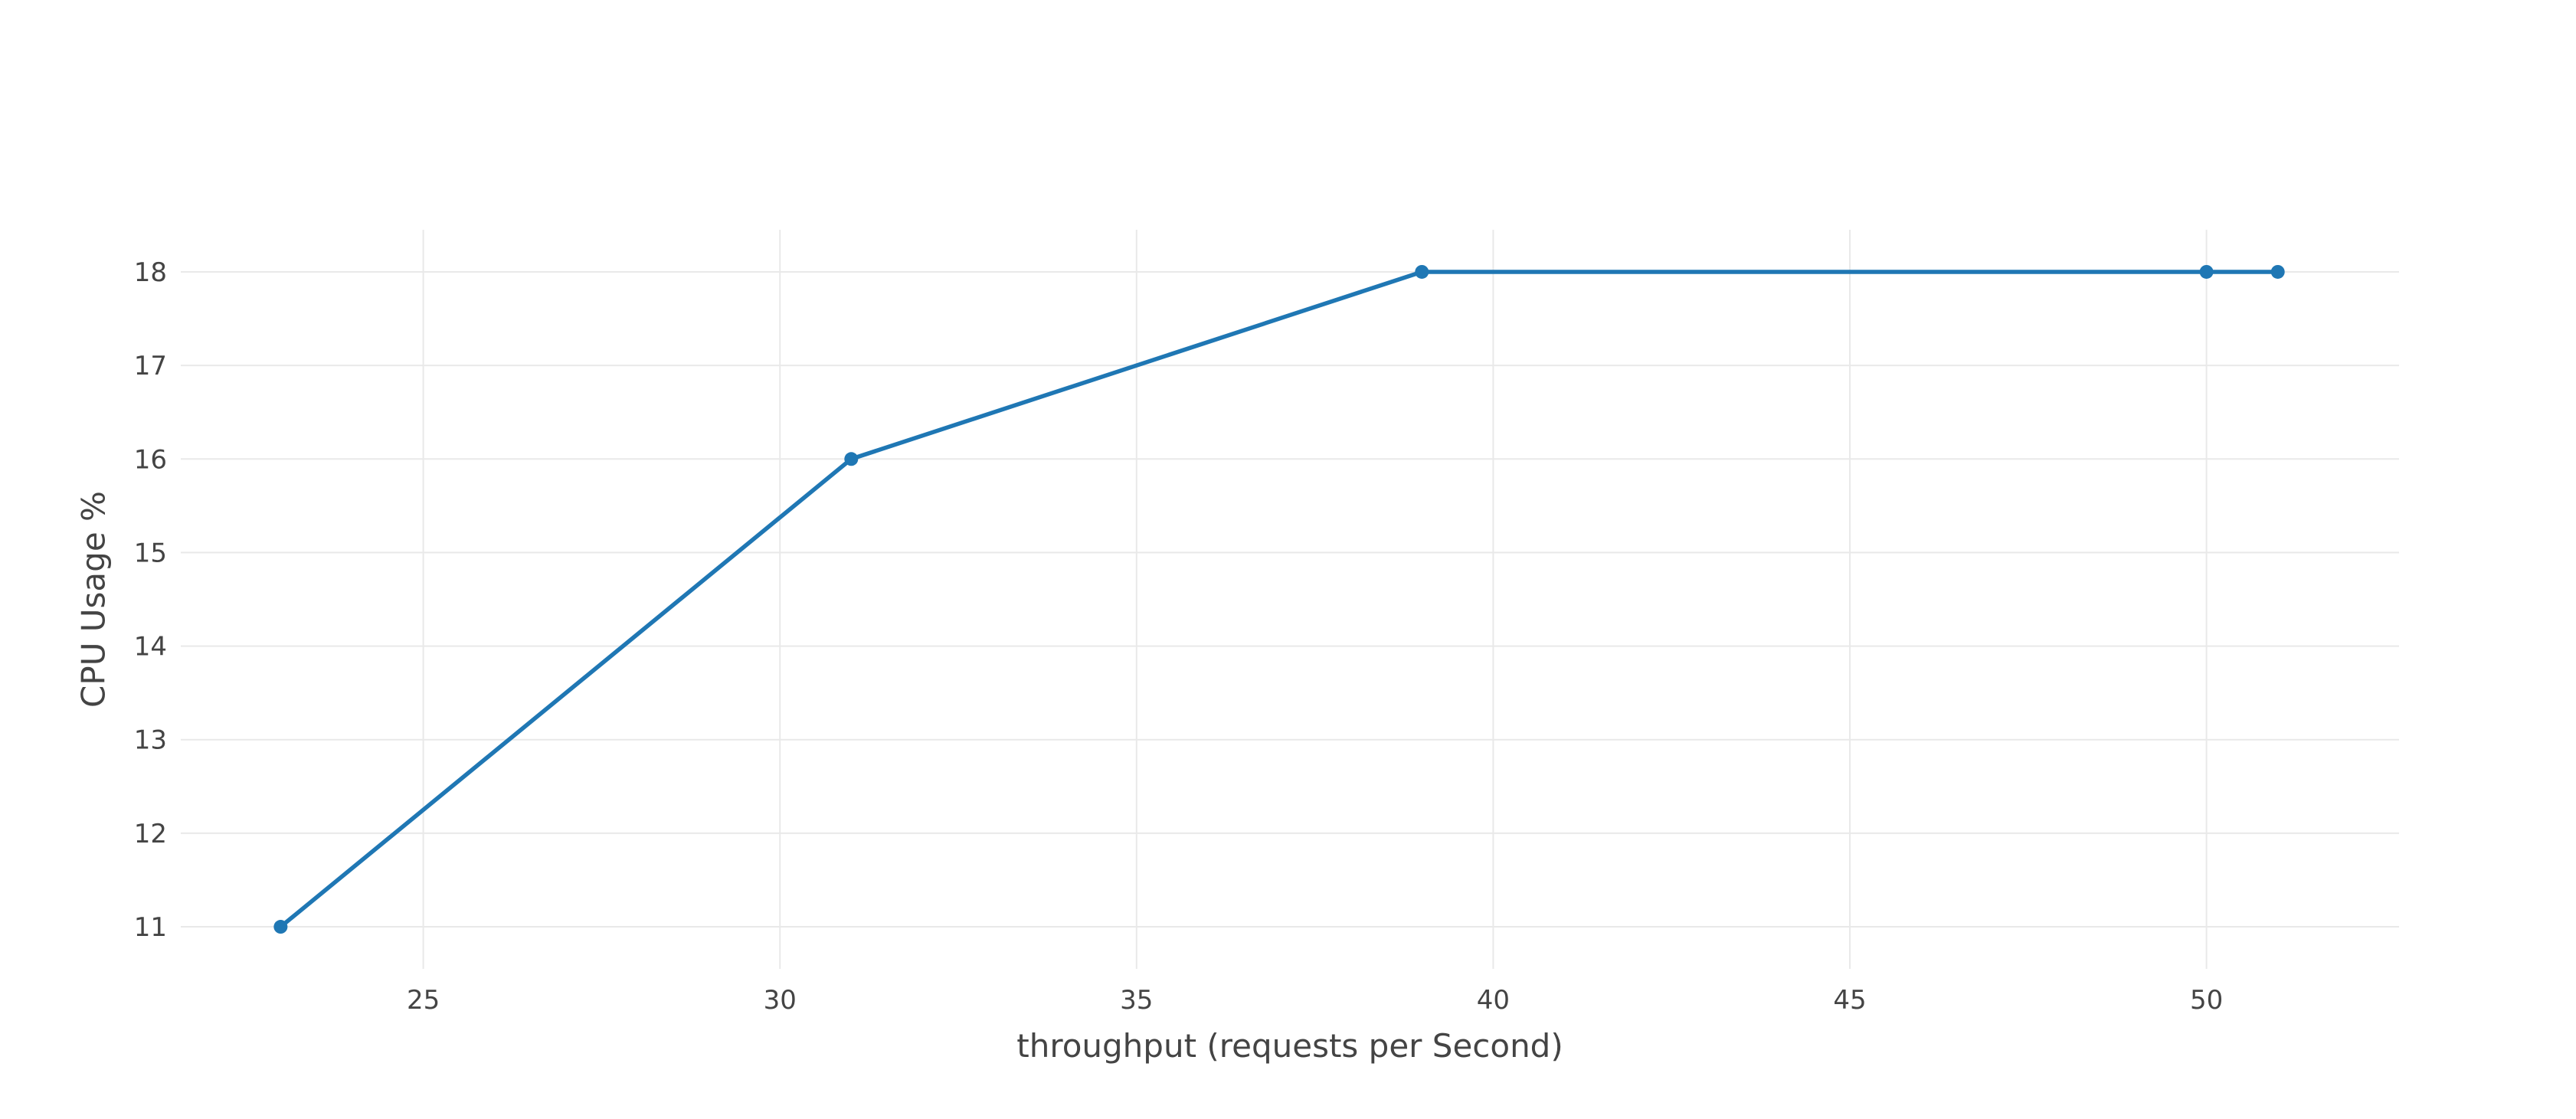 This screenshot has height=1119, width=2576. Describe the element at coordinates (1849, 1000) in the screenshot. I see `x-tick-label: 45` at that location.